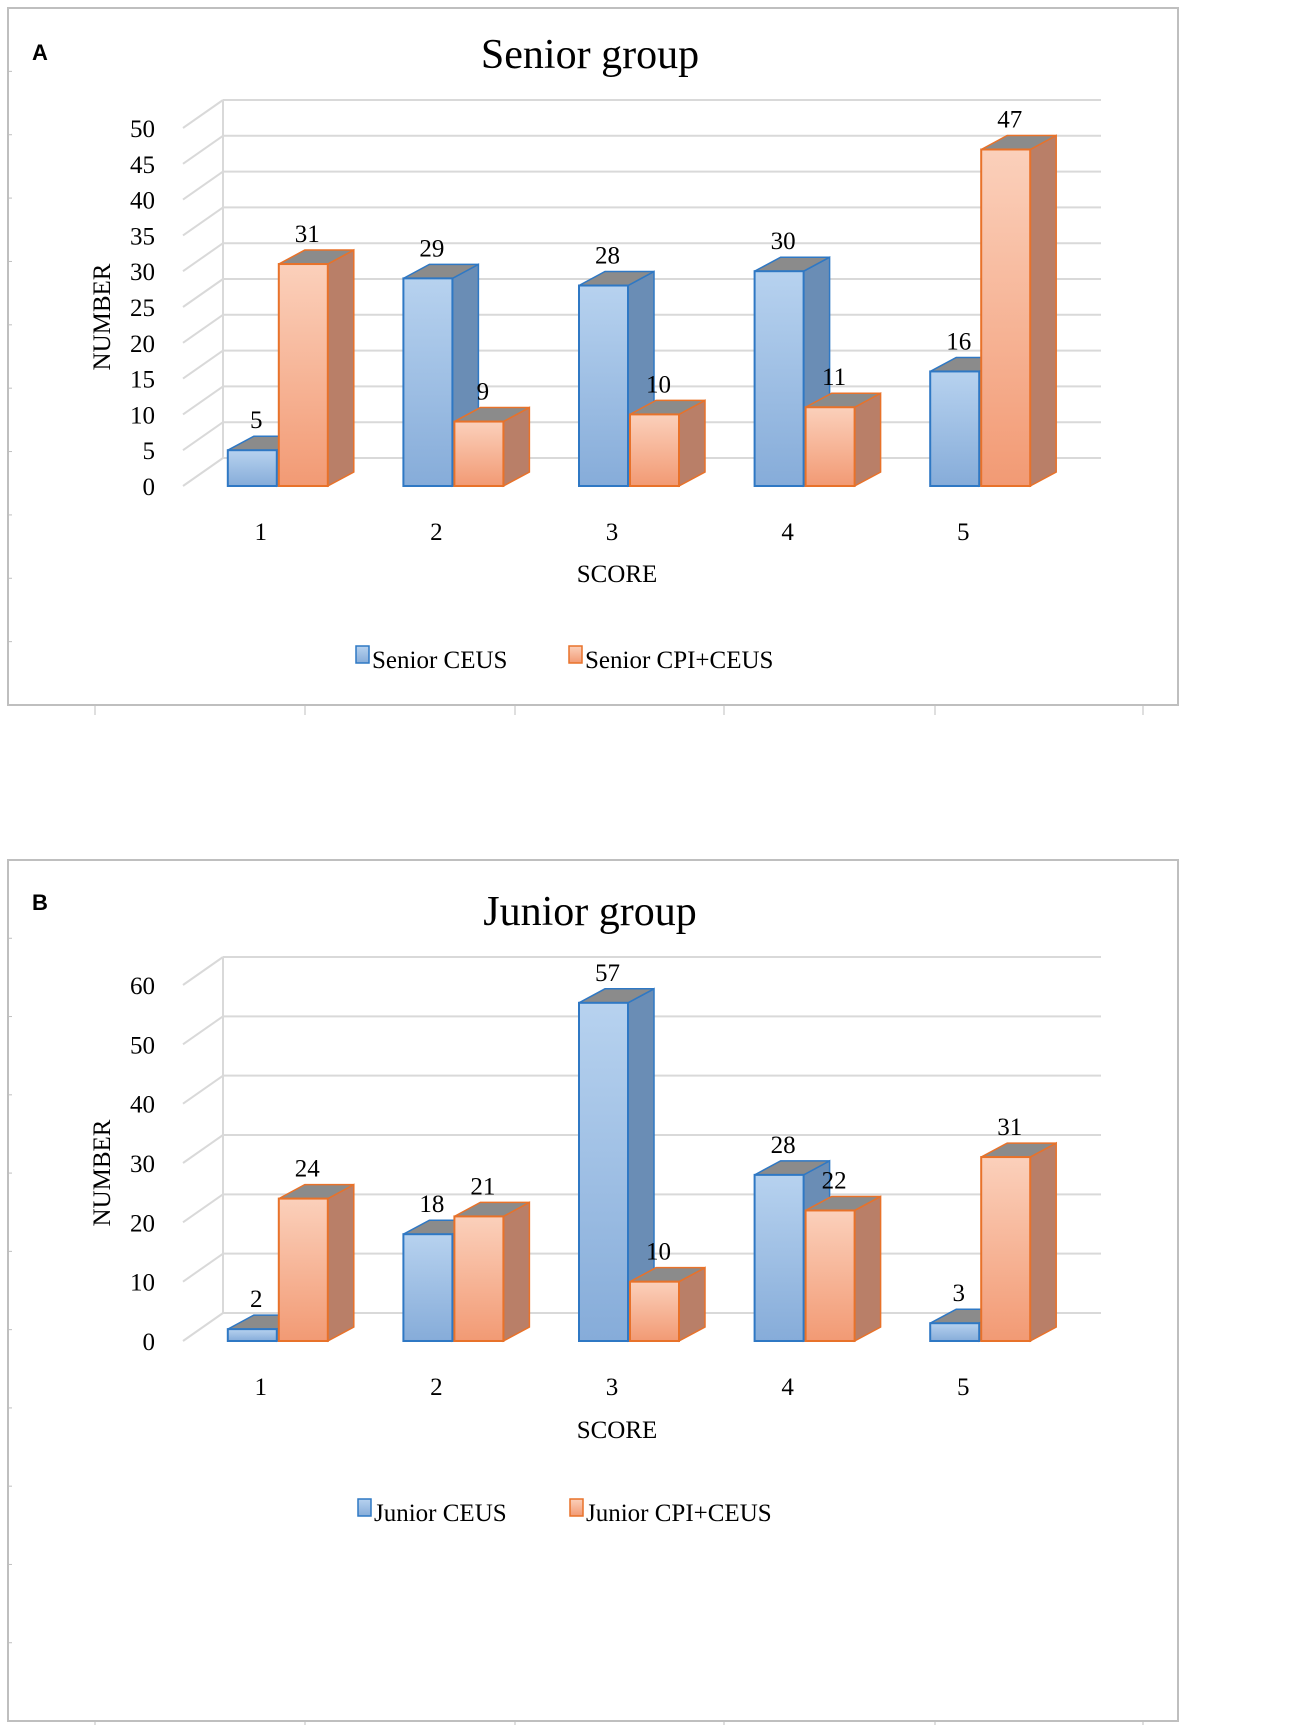 The width and height of the screenshot is (1299, 1725). What do you see at coordinates (40, 902) in the screenshot?
I see `panel-label: B` at bounding box center [40, 902].